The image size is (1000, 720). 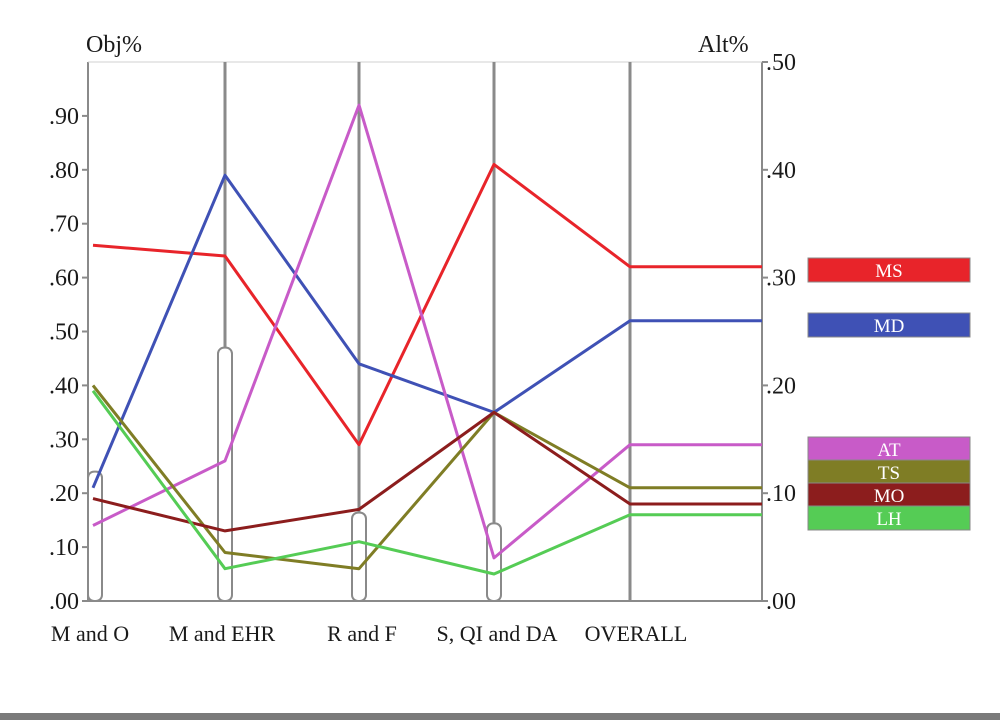 What do you see at coordinates (64, 333) in the screenshot?
I see `left-tick-label: .50` at bounding box center [64, 333].